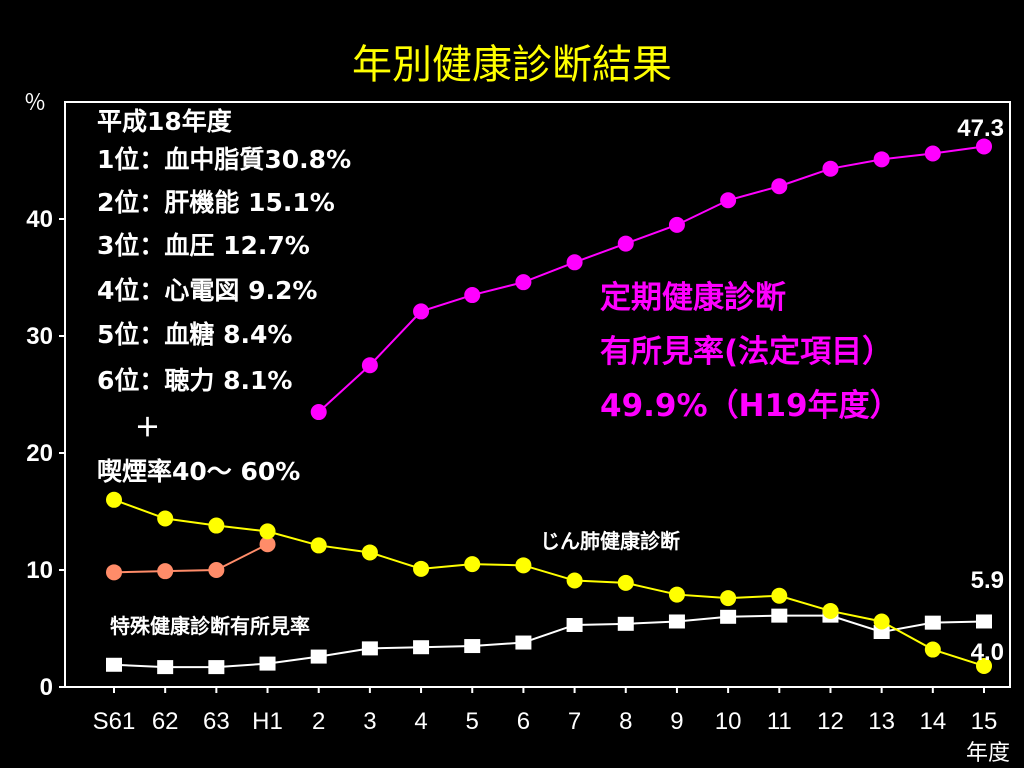 The image size is (1024, 768). What do you see at coordinates (194, 380) in the screenshot?
I see `info-line-6: 6位：聴力 8.1%` at bounding box center [194, 380].